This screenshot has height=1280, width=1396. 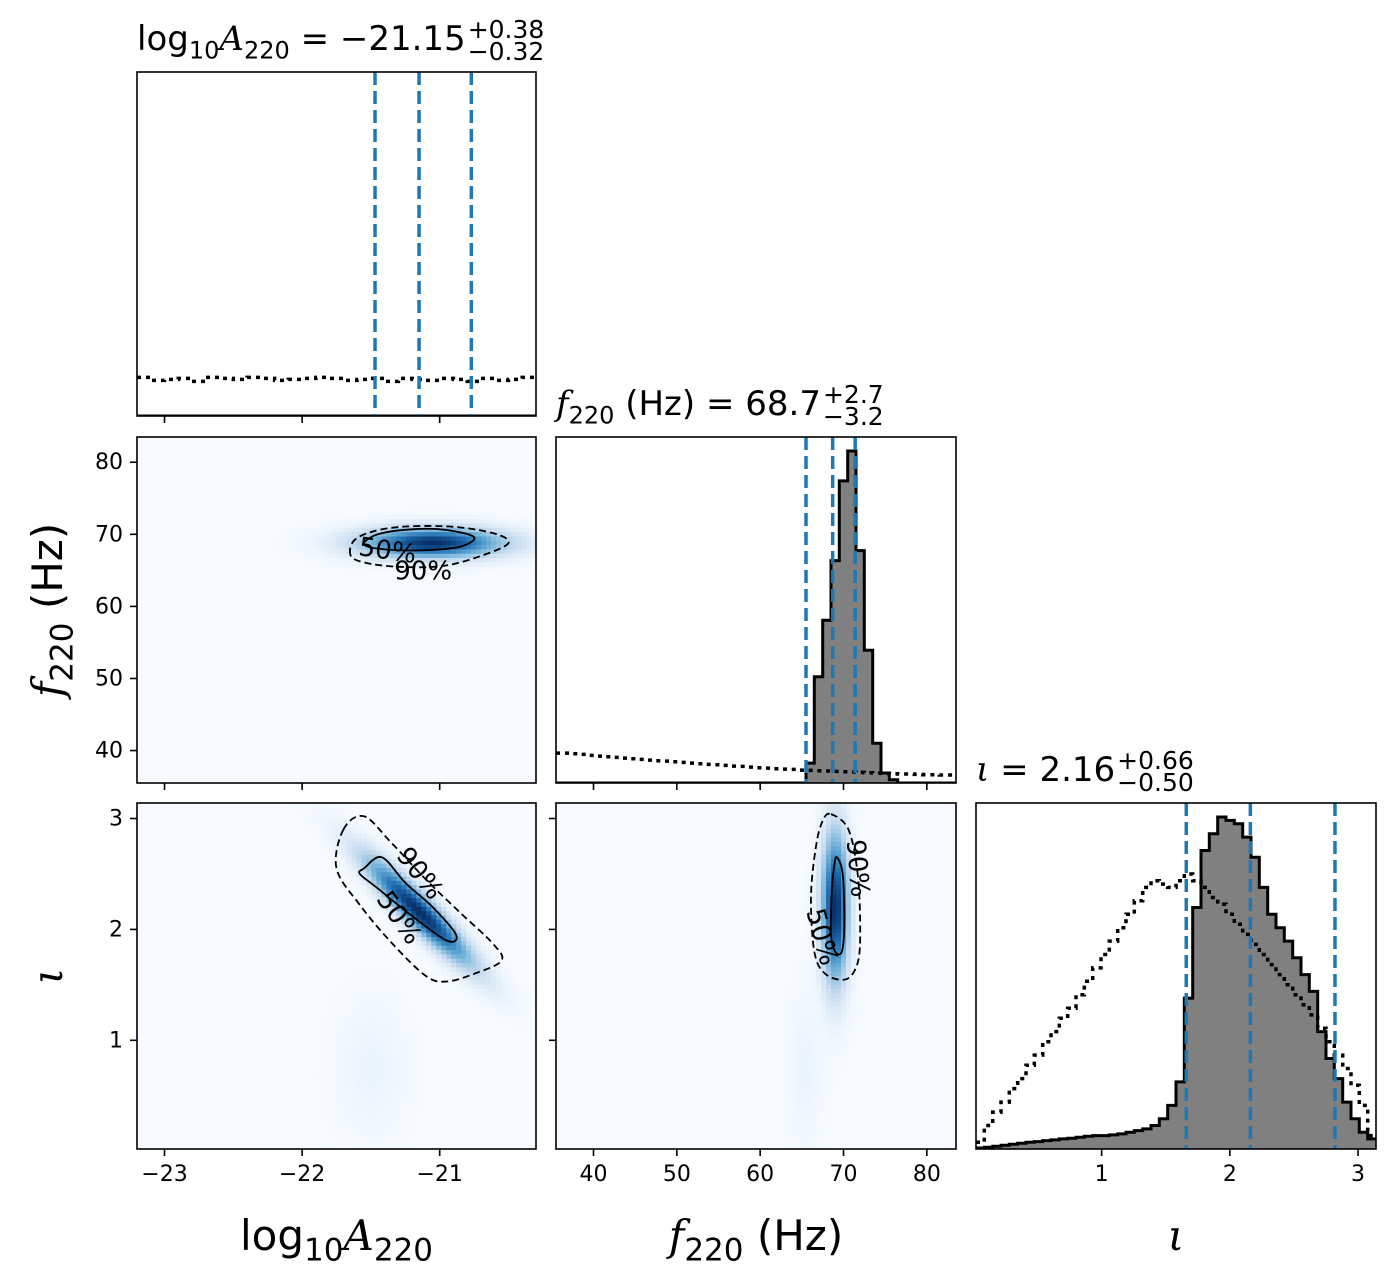 I want to click on y-tick-label: 2, so click(x=116, y=929).